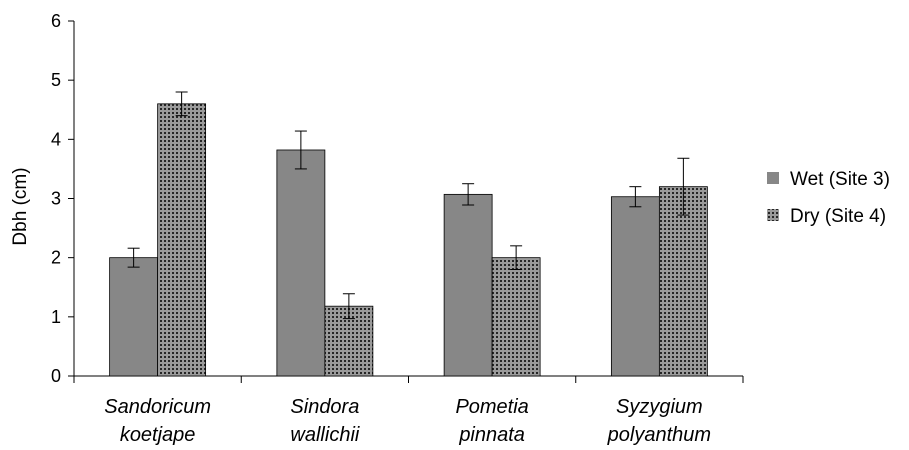 This screenshot has height=450, width=909. I want to click on legend-label: Wet (Site 3), so click(840, 179).